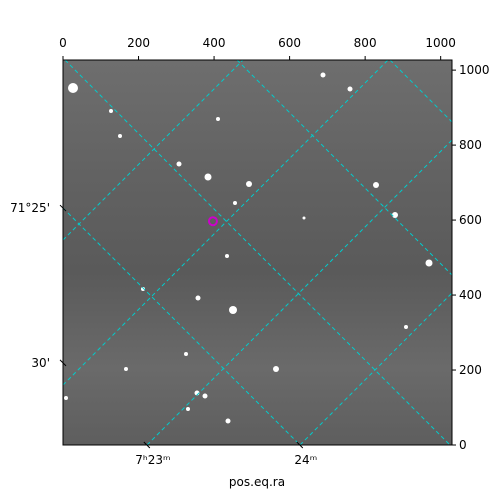 This screenshot has height=504, width=500. I want to click on dec-tick-label: 30', so click(40, 363).